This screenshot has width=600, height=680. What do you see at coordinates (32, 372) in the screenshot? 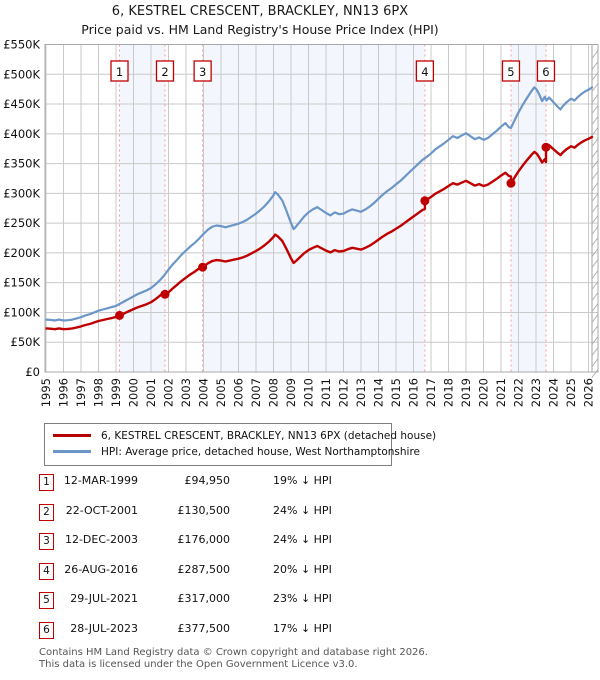
I see `svg-text: £0` at bounding box center [32, 372].